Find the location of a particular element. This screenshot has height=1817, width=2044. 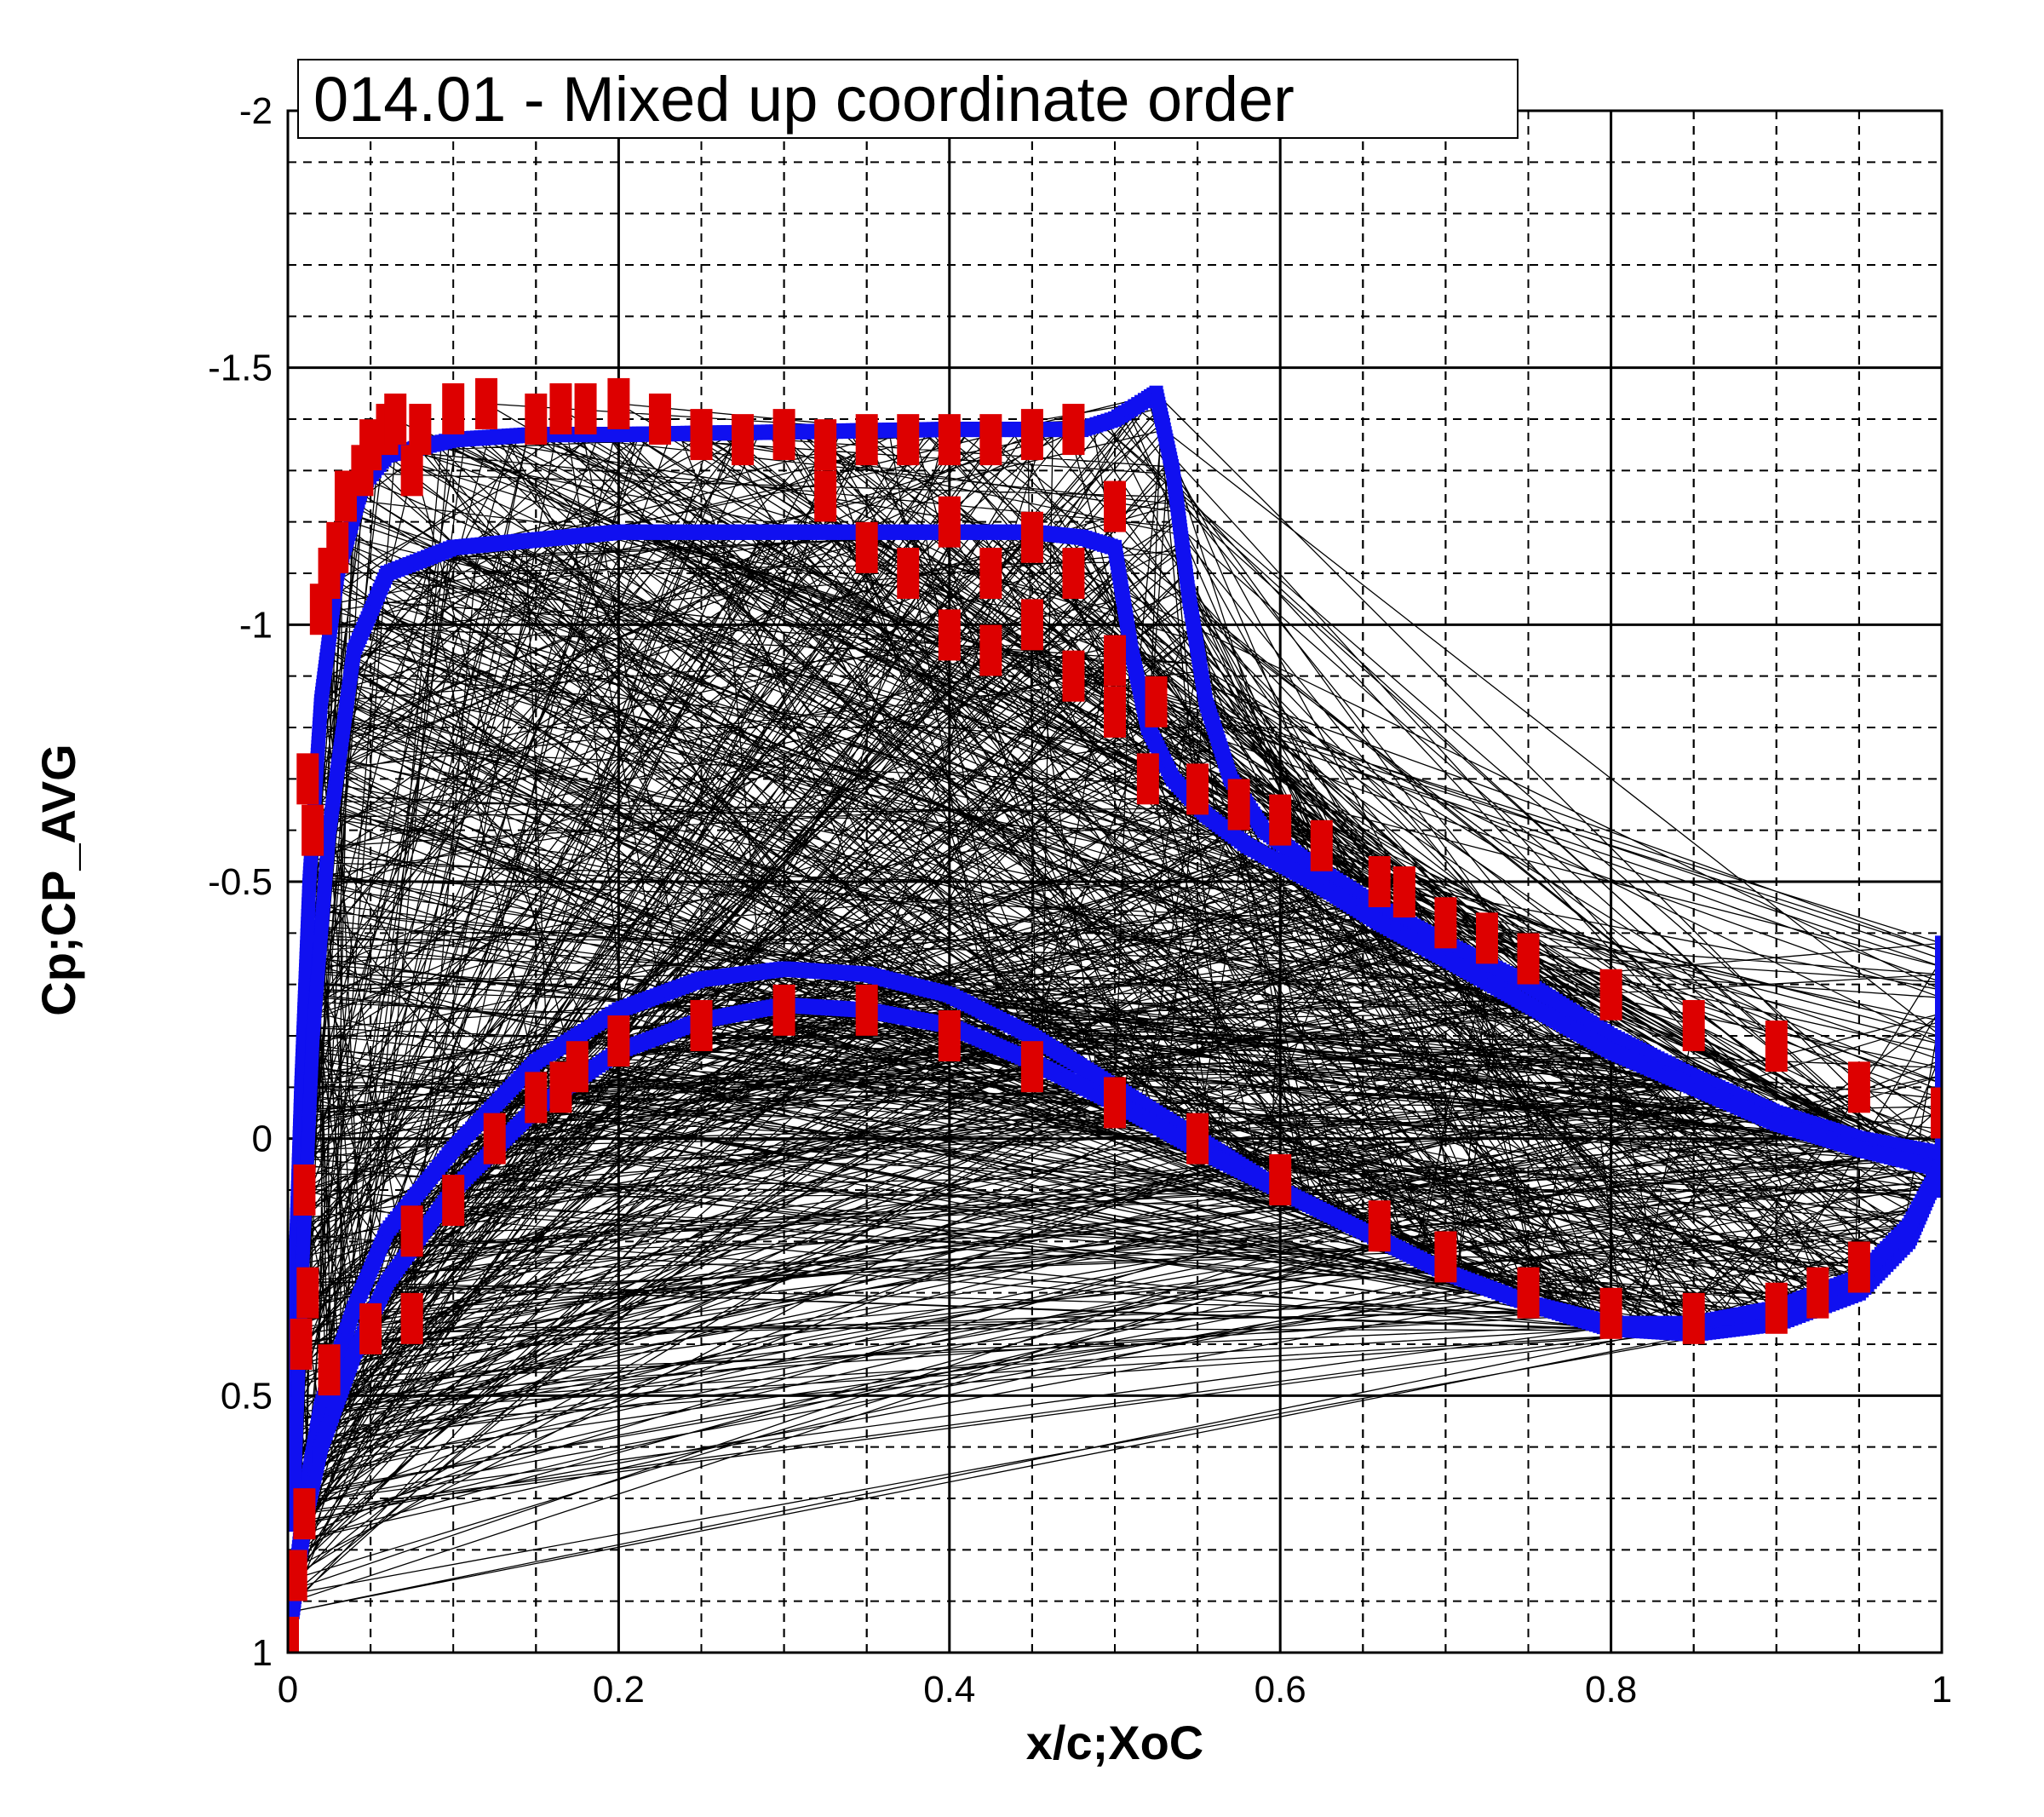

y-axis-ticks: -2 -1.5 -1 -0.5 0 0.5 1 is located at coordinates (240, 882).